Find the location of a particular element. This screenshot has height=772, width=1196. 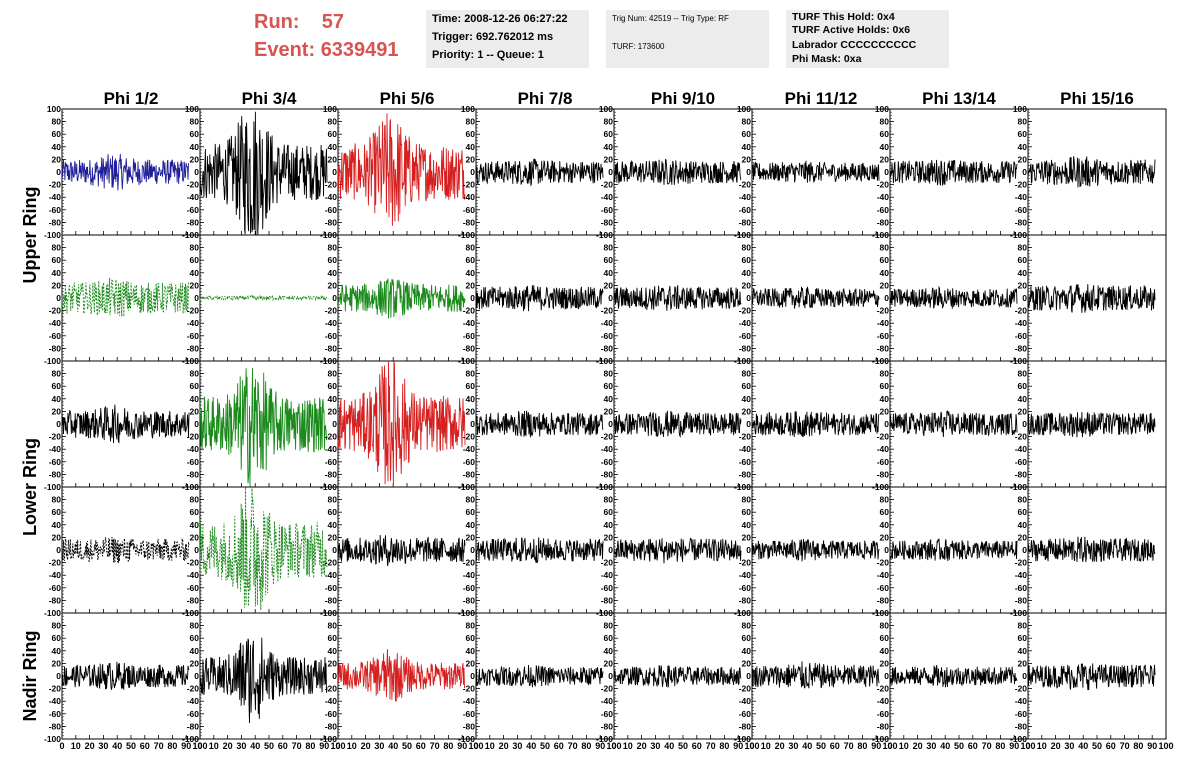

time-text: Time: 2008-12-26 06:27:22 is located at coordinates (500, 19).